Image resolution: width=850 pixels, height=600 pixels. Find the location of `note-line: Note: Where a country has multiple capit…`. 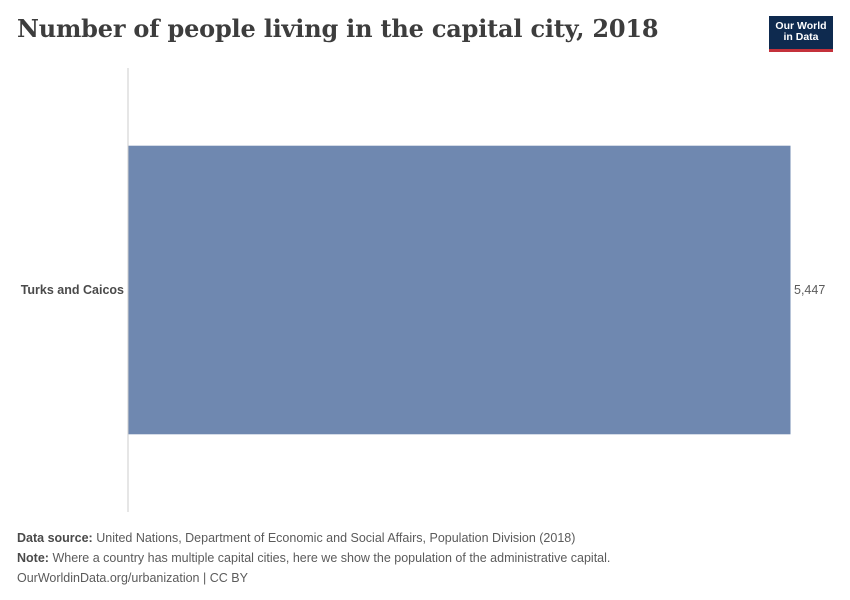

note-line: Note: Where a country has multiple capit… is located at coordinates (313, 558).